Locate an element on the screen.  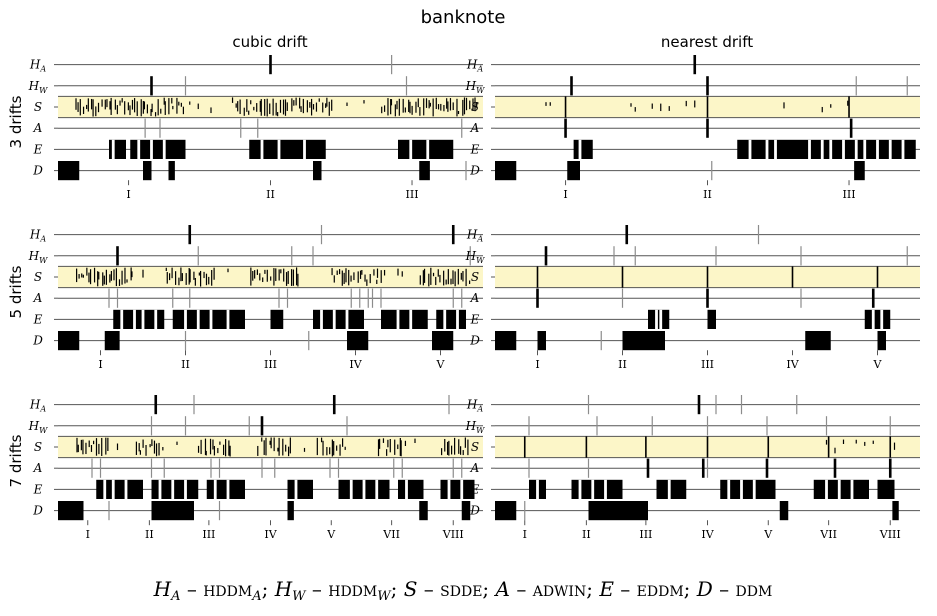
lane-label-d: D is located at coordinates (37, 341).